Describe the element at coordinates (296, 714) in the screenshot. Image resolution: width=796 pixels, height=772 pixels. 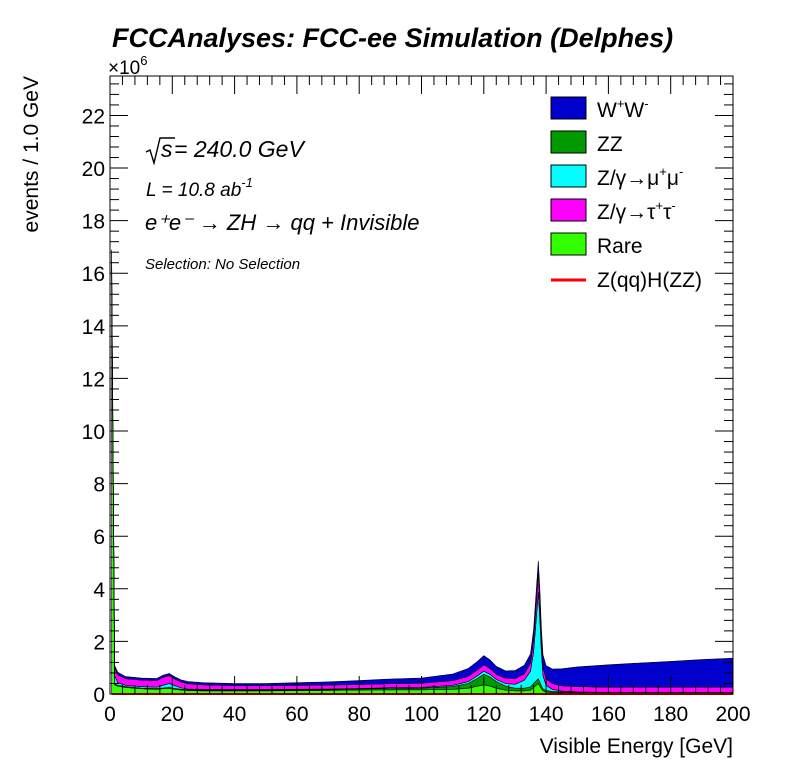
I see `x-tick-label: 60` at that location.